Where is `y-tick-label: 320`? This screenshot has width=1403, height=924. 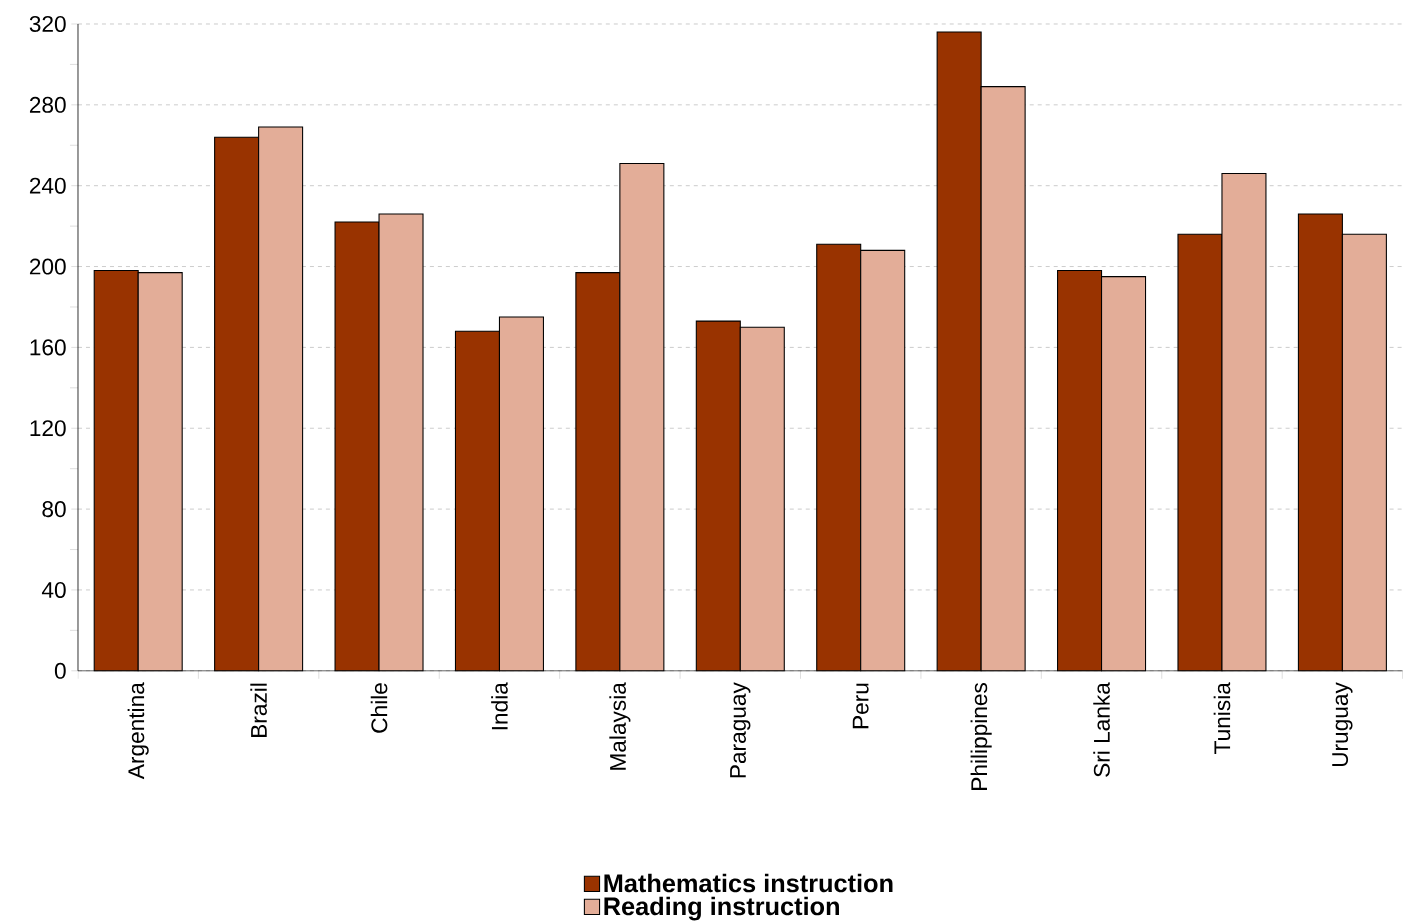
y-tick-label: 320 is located at coordinates (47, 24).